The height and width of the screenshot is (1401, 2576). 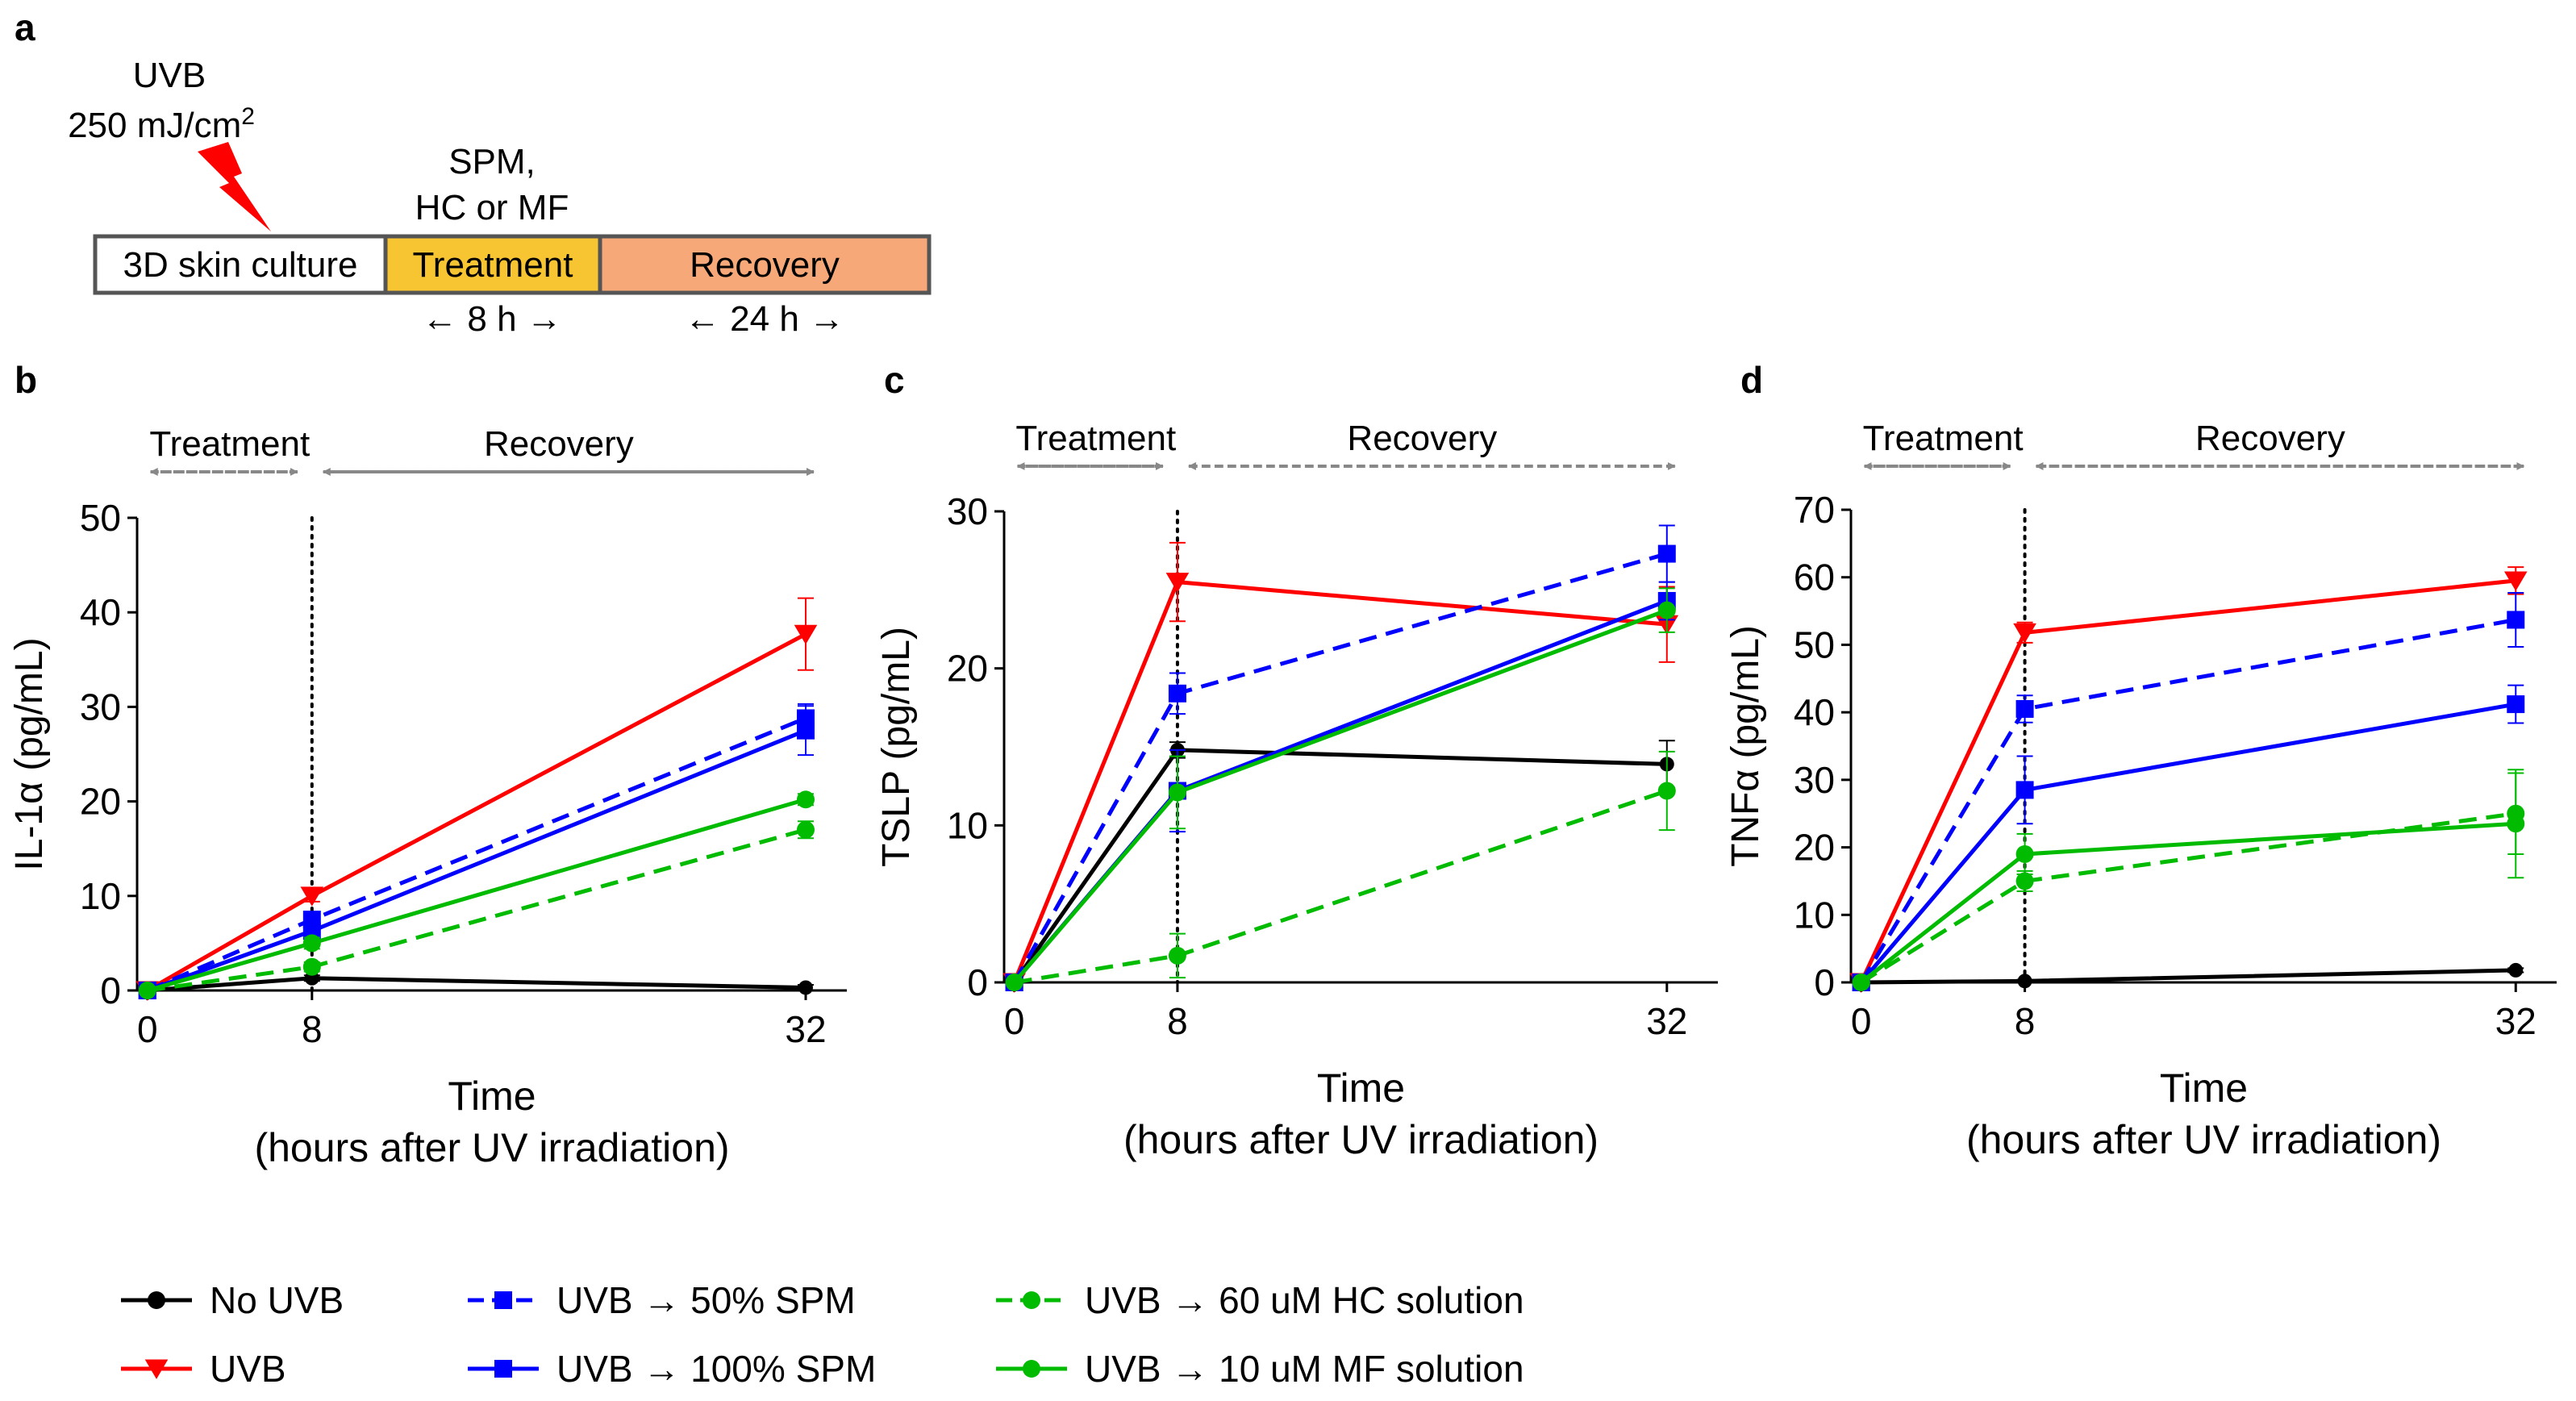 What do you see at coordinates (492, 161) in the screenshot?
I see `treatment-agents-line1: SPM,` at bounding box center [492, 161].